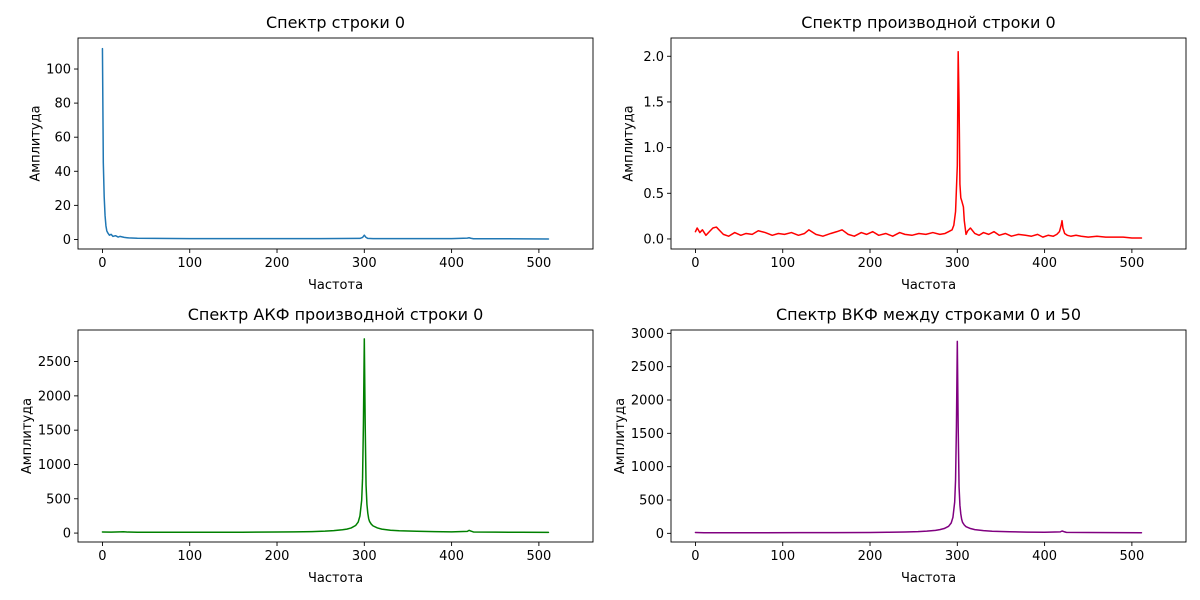 This screenshot has width=1200, height=600. Describe the element at coordinates (653, 102) in the screenshot. I see `y-tick-label: 1.5` at that location.